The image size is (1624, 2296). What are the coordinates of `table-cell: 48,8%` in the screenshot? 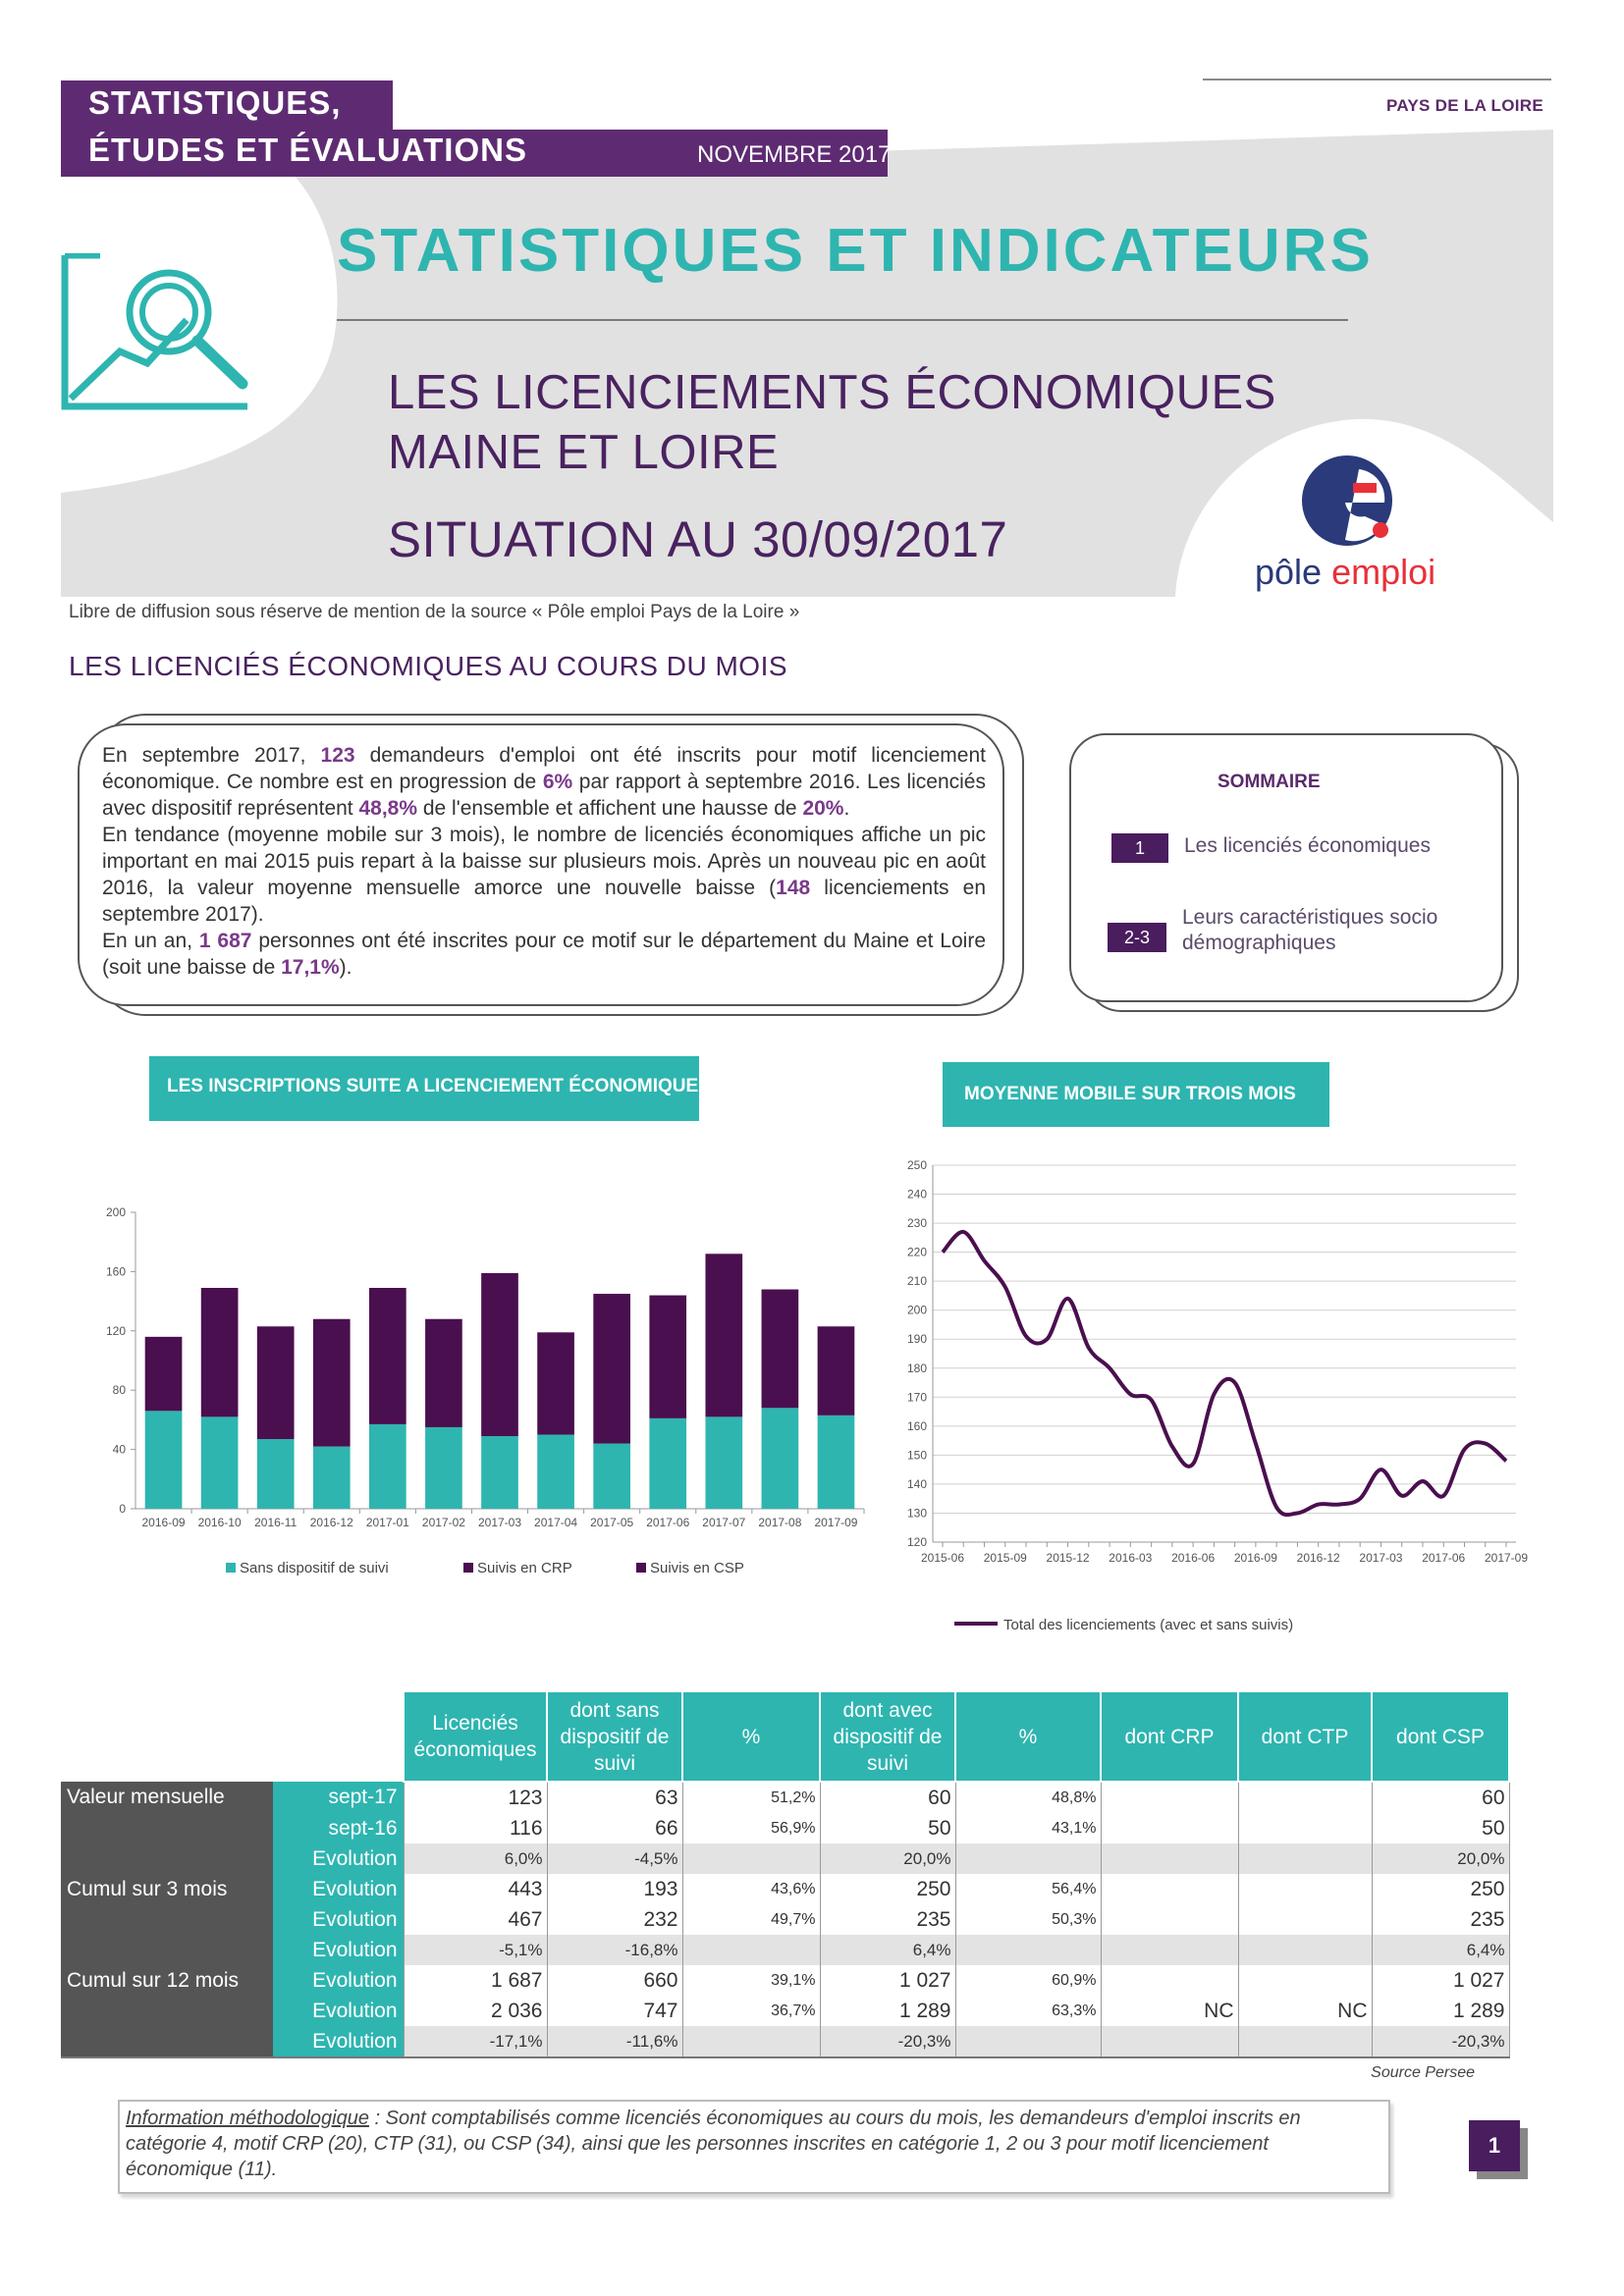 It's located at (1028, 1798).